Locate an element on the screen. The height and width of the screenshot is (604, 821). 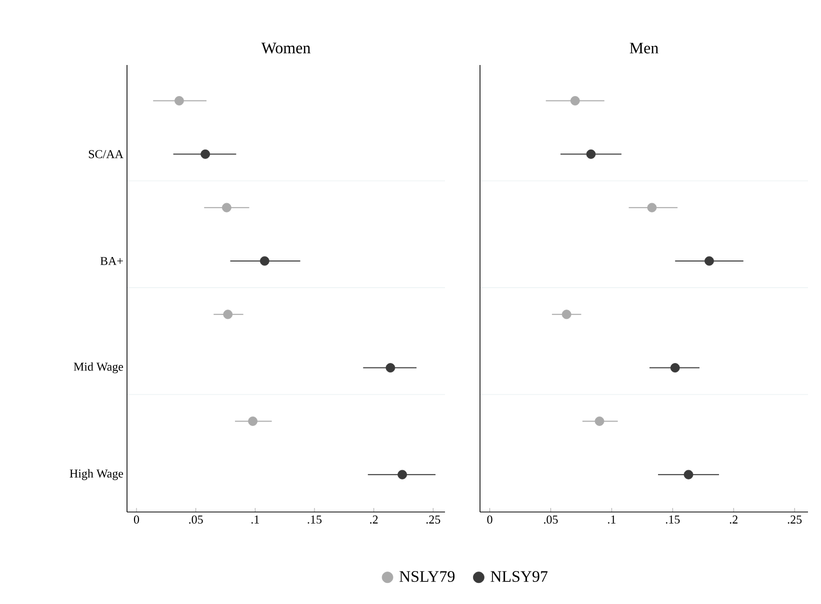
y-tick-label: BA+ is located at coordinates (111, 261).